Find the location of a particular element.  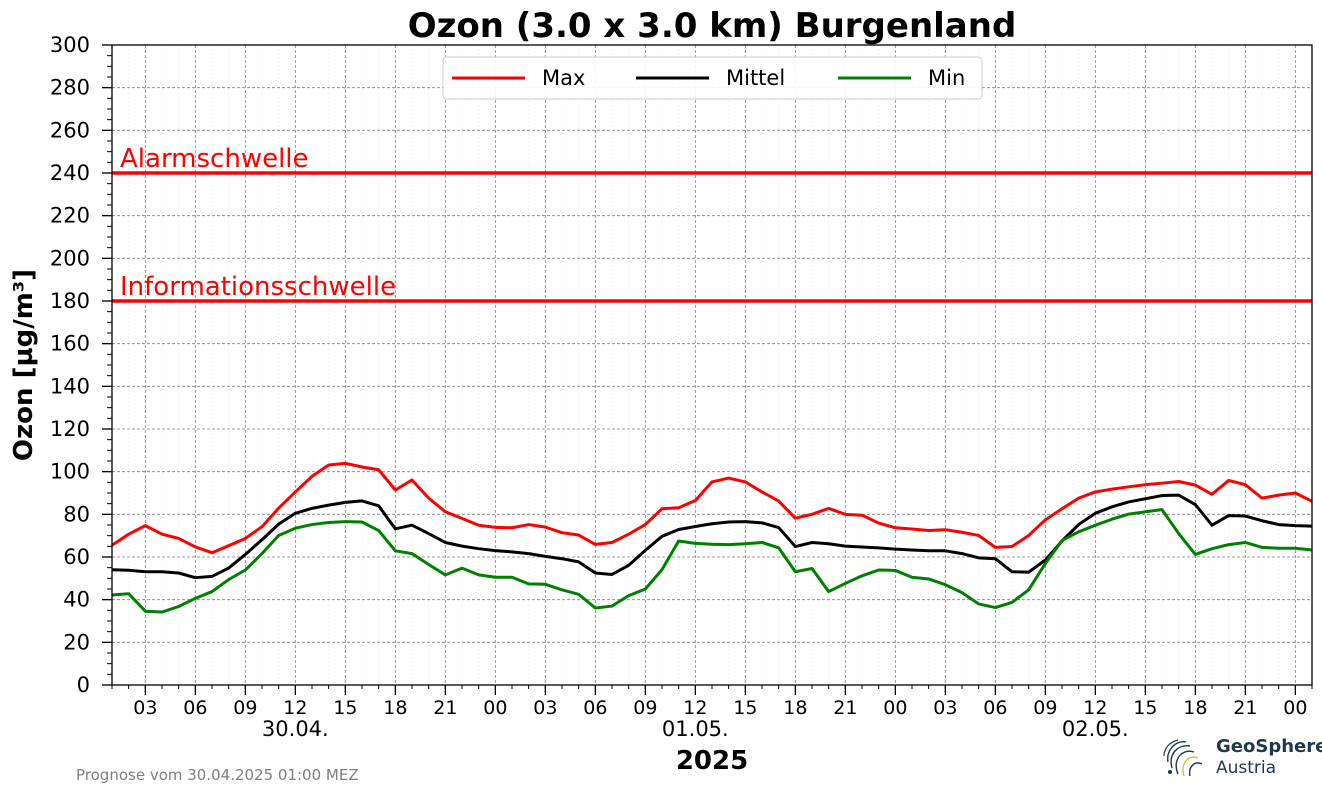

brand-subtitle: Austria is located at coordinates (1246, 768).